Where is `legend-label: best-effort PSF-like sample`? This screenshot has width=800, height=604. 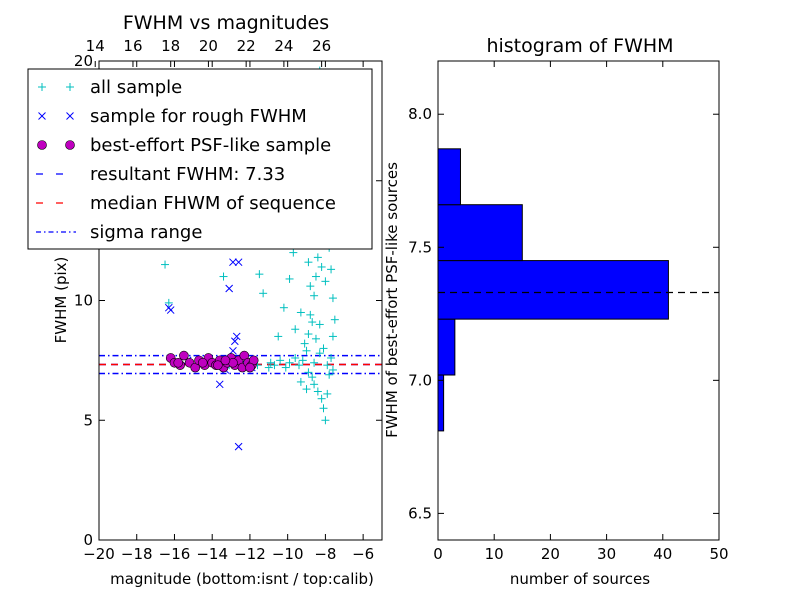 legend-label: best-effort PSF-like sample is located at coordinates (210, 145).